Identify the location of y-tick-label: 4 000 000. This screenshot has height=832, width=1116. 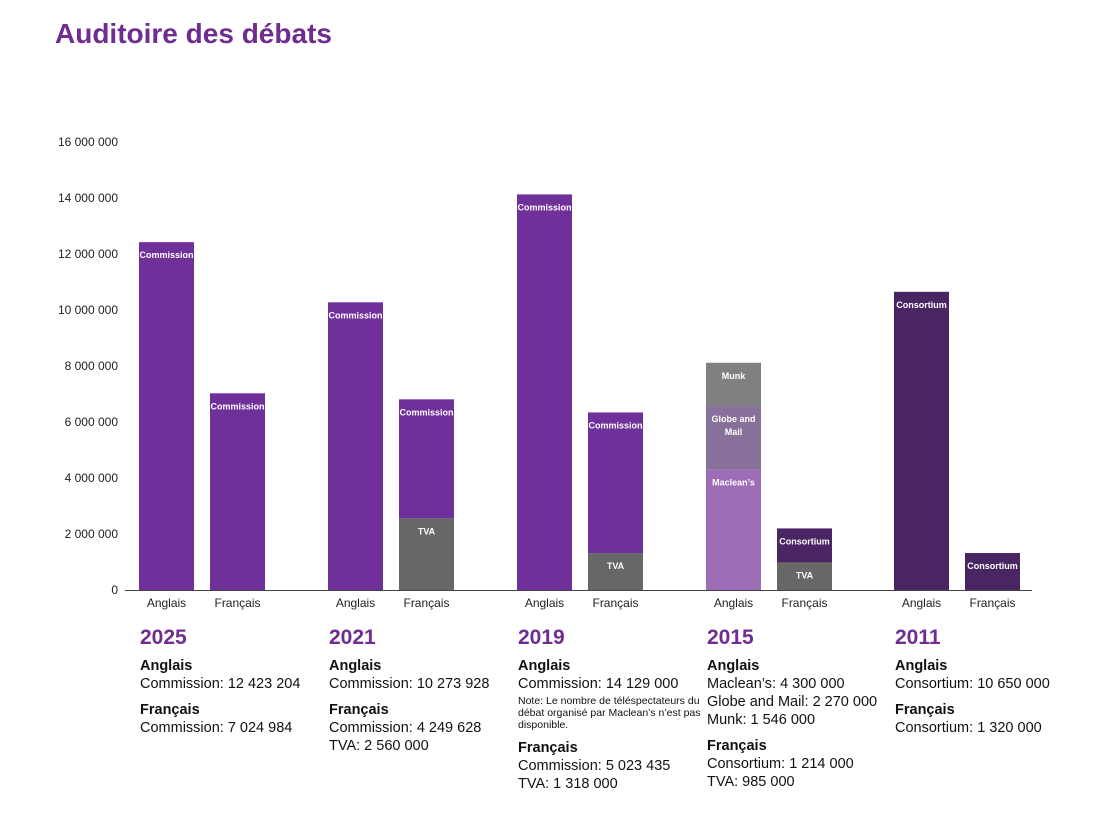
(92, 478).